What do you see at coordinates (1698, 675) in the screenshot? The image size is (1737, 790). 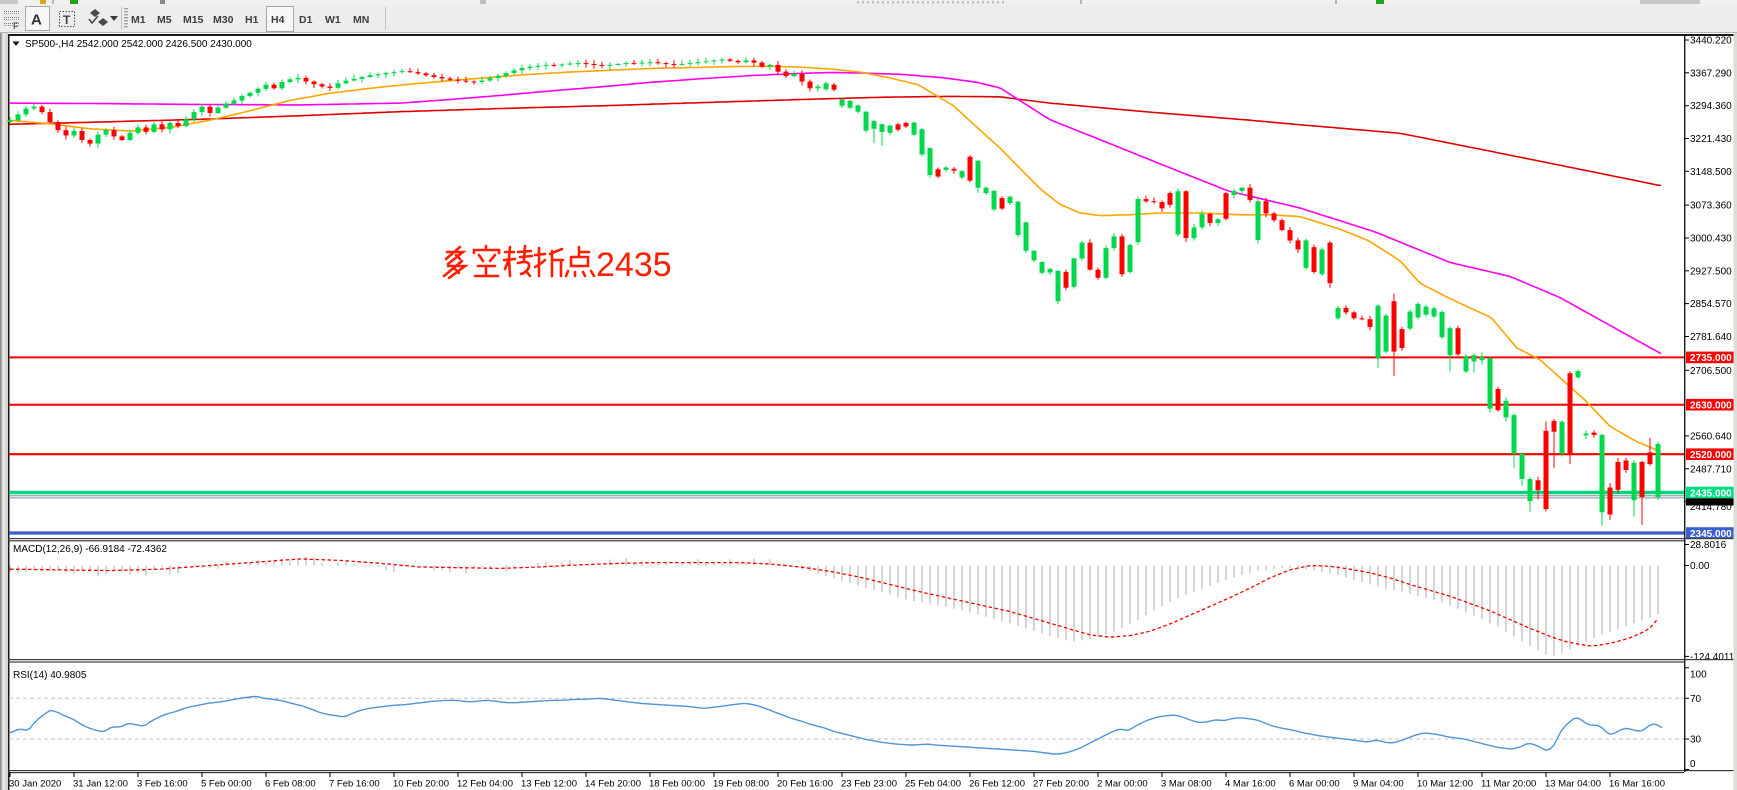 I see `svg-text: 100` at bounding box center [1698, 675].